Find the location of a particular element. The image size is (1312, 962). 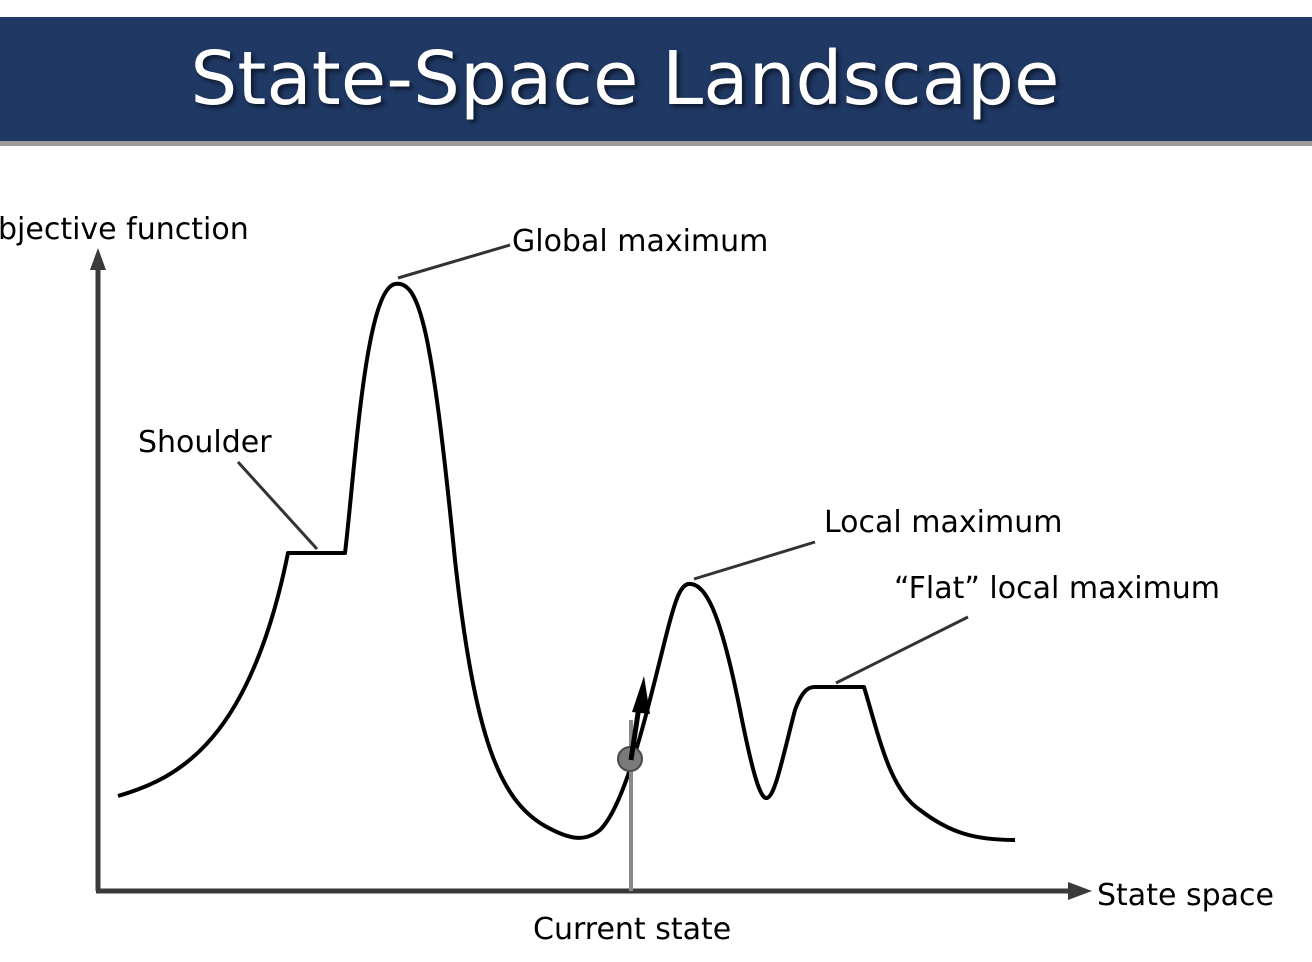

y-axis-arrowhead is located at coordinates (98, 259).